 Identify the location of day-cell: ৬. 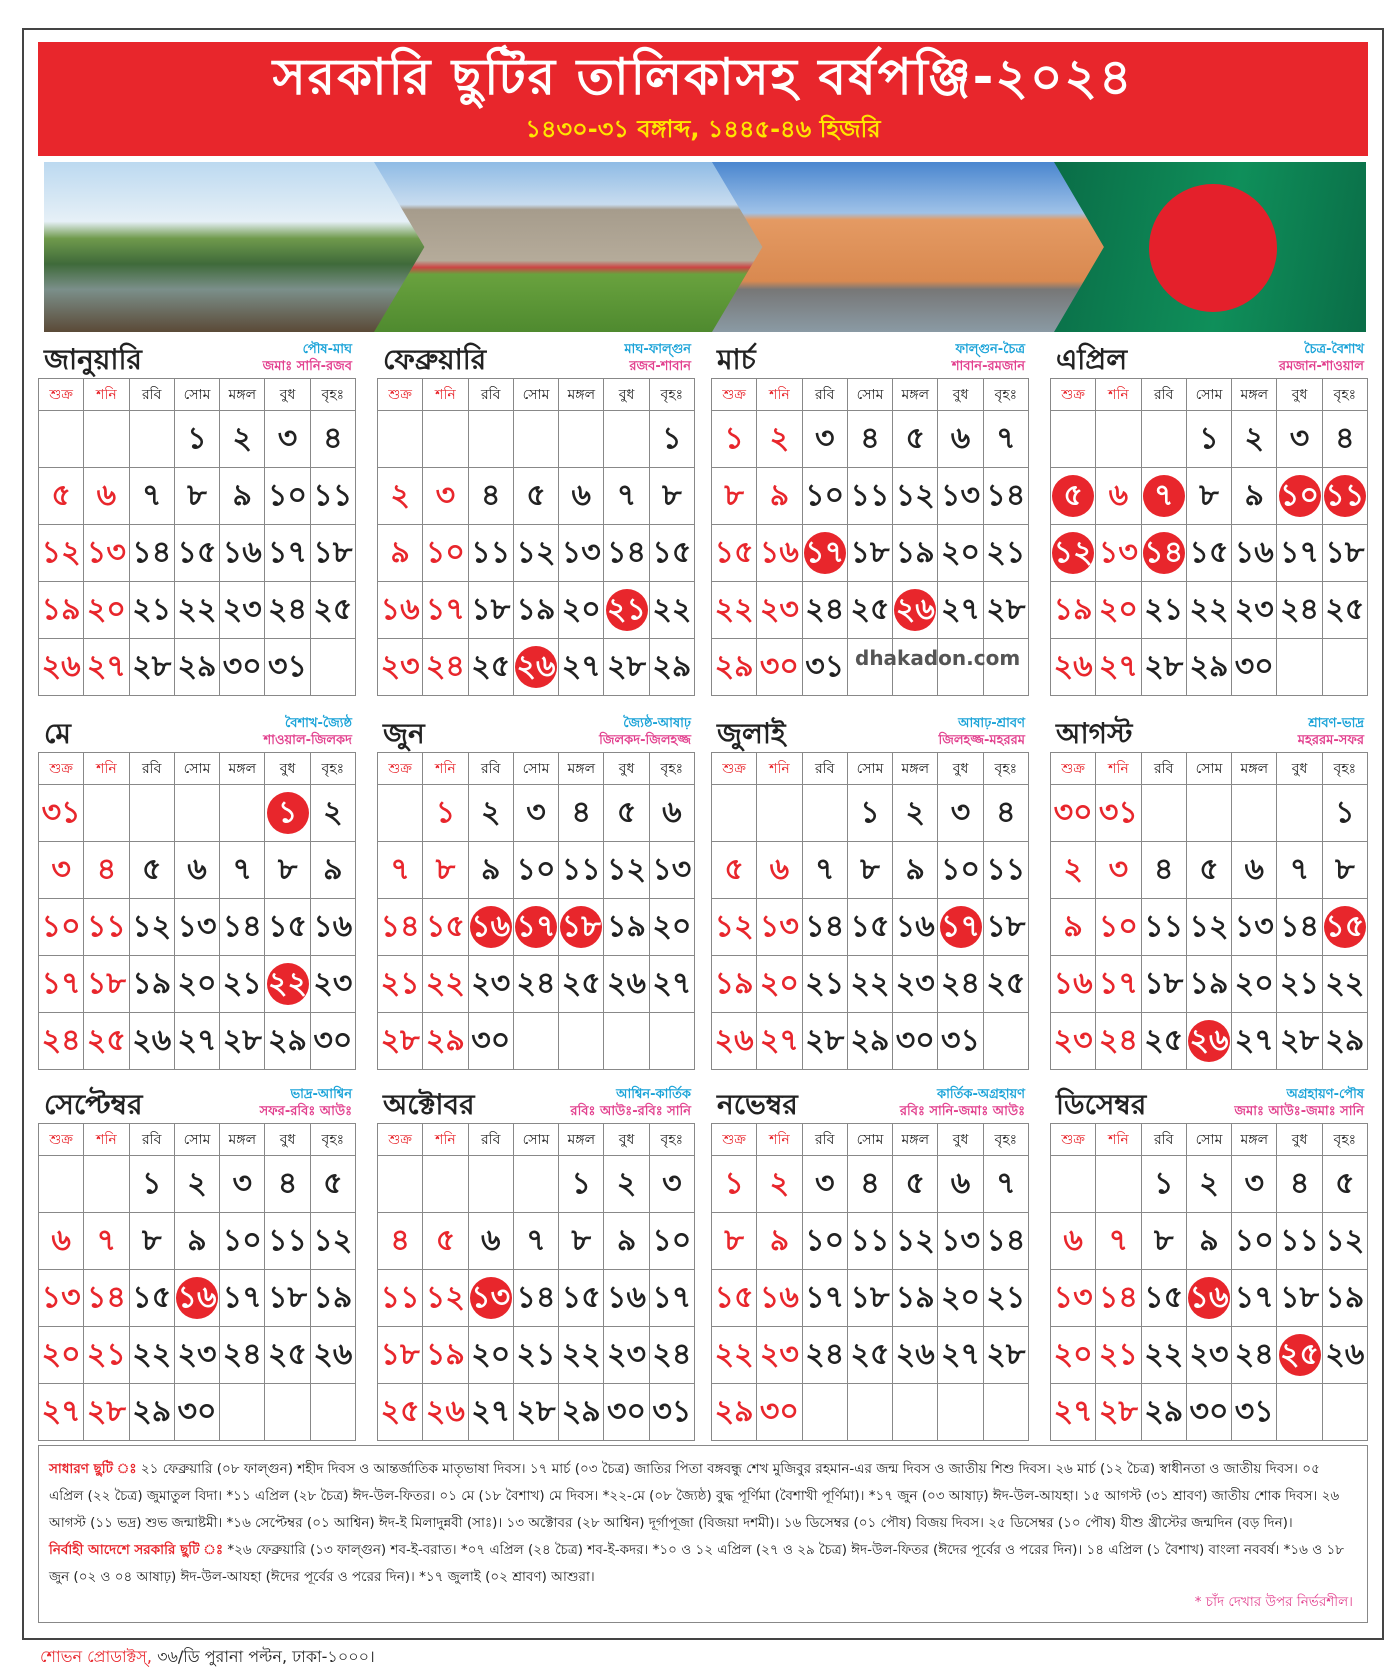
(960, 1184).